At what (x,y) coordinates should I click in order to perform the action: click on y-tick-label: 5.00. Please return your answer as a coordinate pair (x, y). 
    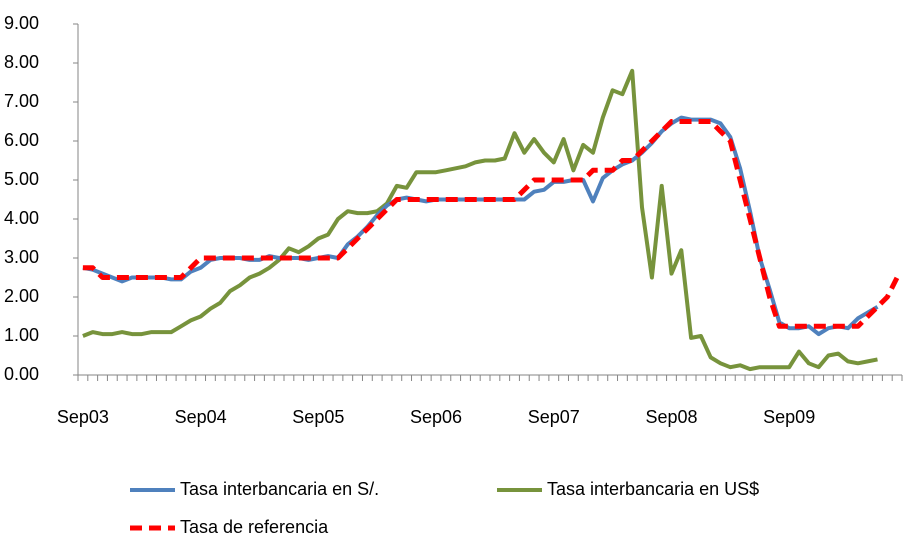
    Looking at the image, I should click on (21, 179).